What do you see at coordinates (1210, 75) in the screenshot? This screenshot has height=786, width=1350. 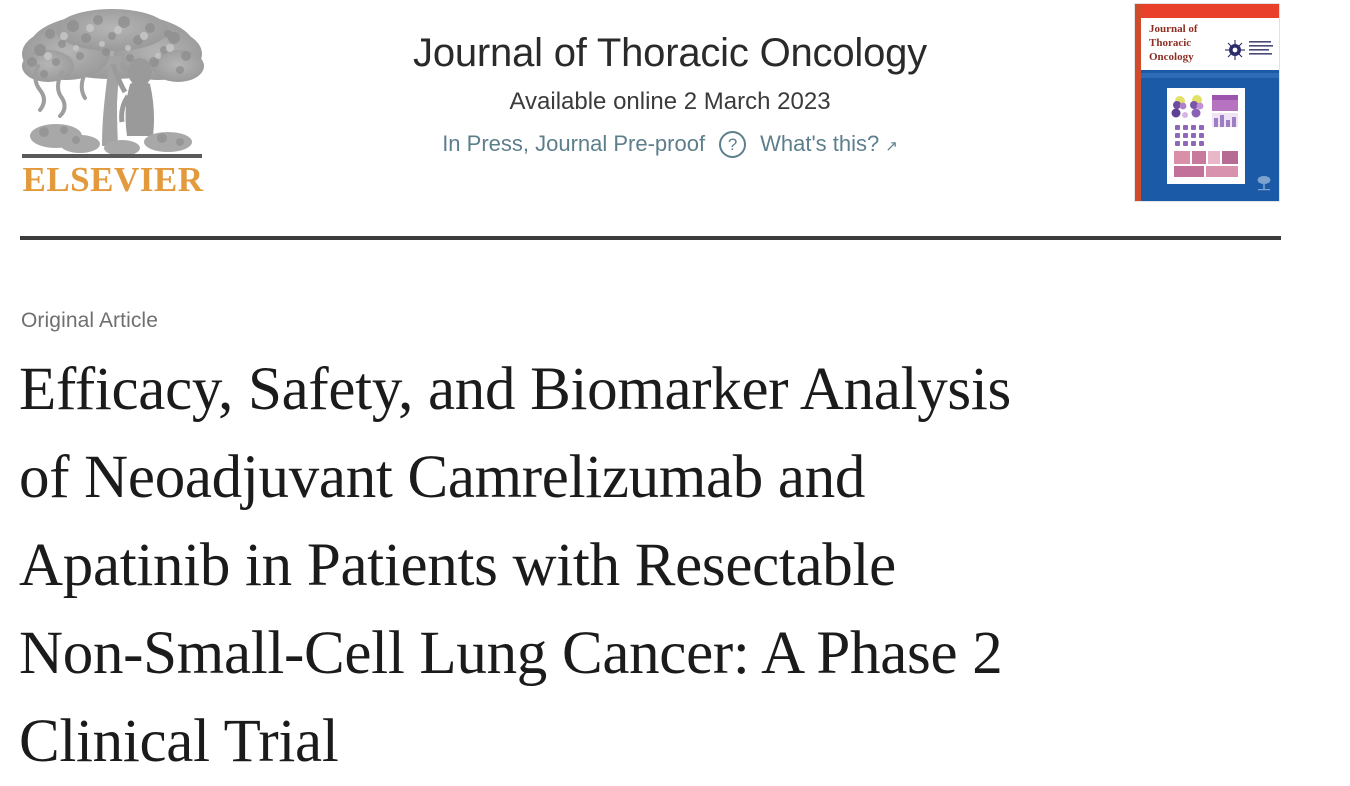 I see `cover-top-line` at bounding box center [1210, 75].